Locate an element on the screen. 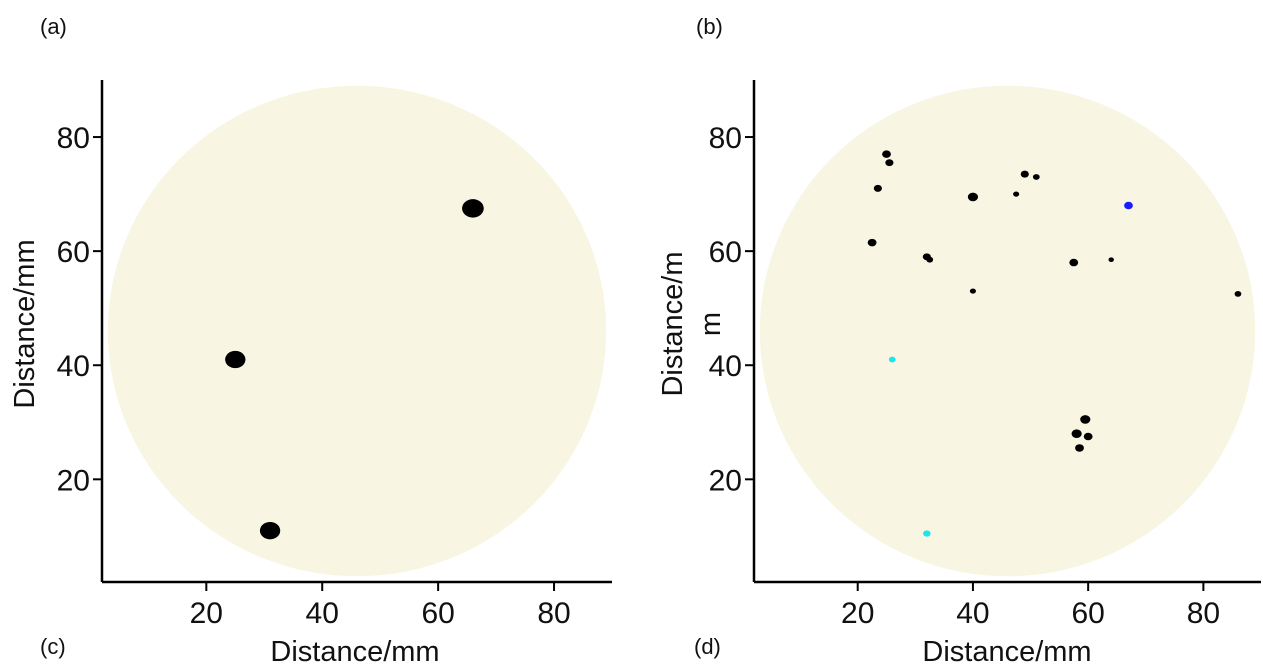  panel-label-d: (d) is located at coordinates (707, 646).